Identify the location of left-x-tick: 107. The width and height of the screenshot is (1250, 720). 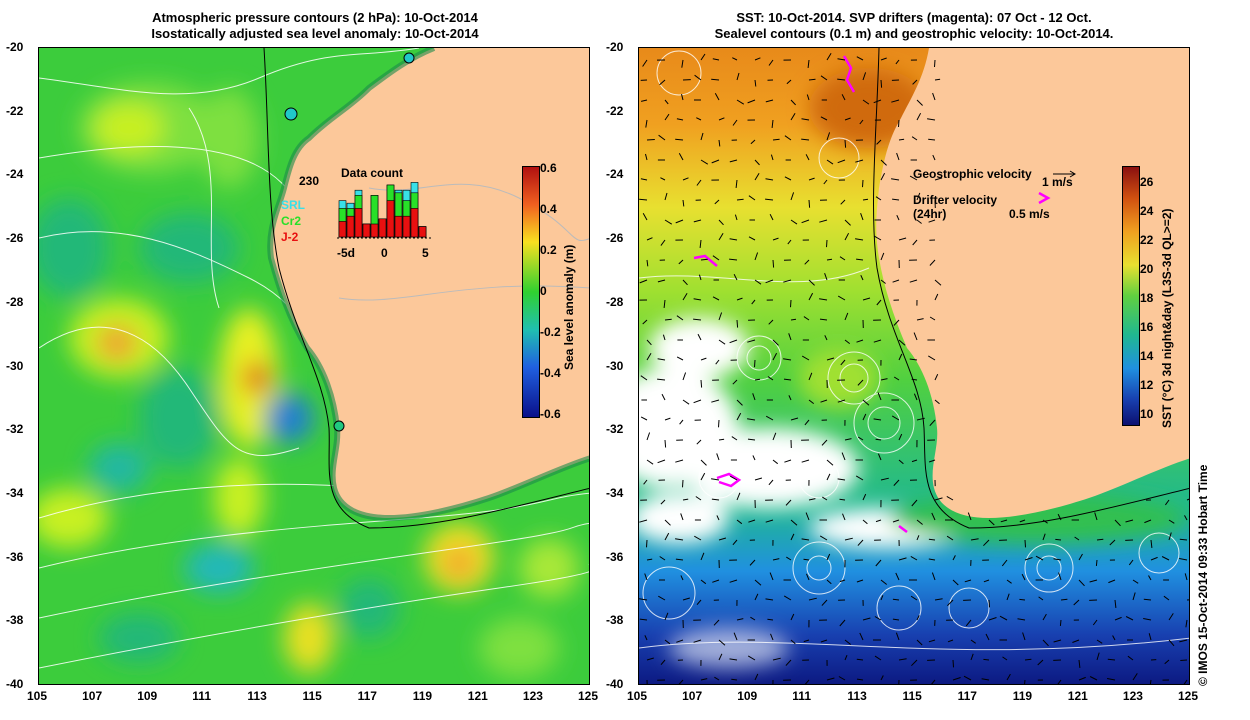
(92, 696).